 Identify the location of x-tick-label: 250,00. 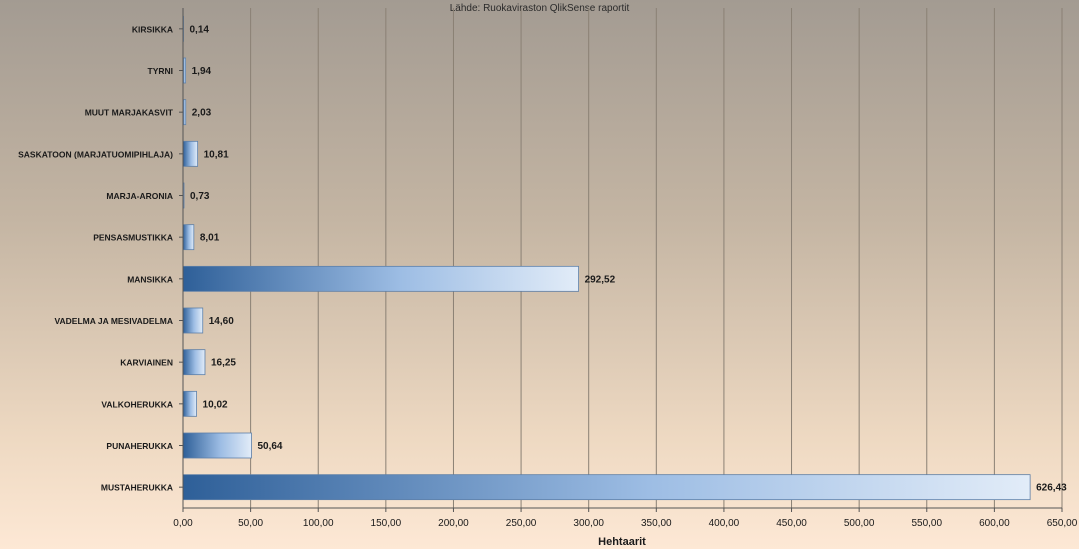
(521, 523).